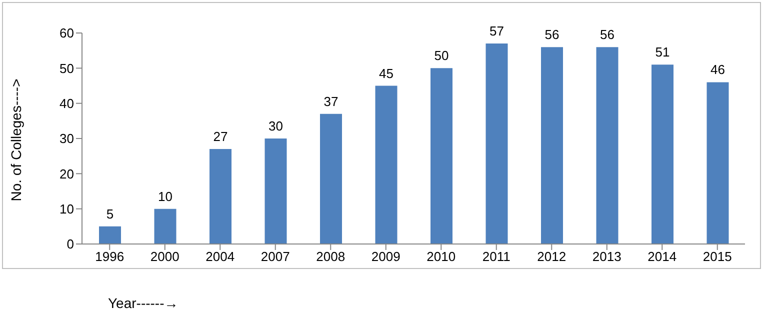  I want to click on data-label: 27, so click(220, 136).